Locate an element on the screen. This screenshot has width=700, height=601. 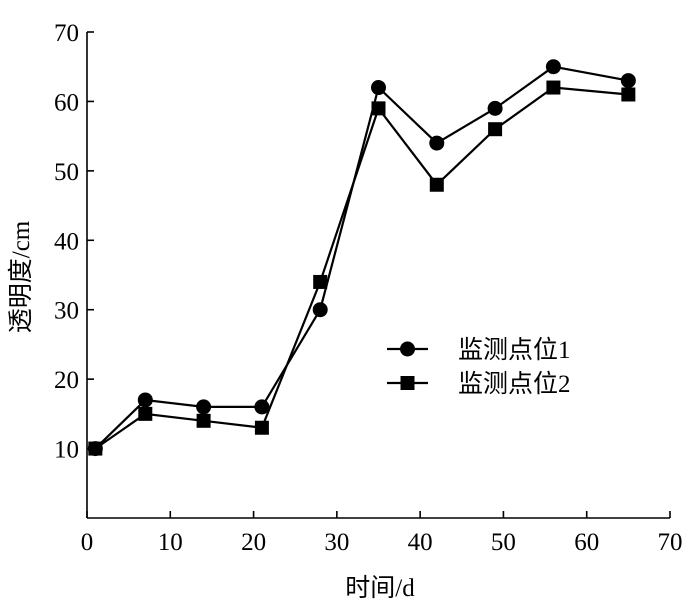
x-tick-label: 60 is located at coordinates (586, 542).